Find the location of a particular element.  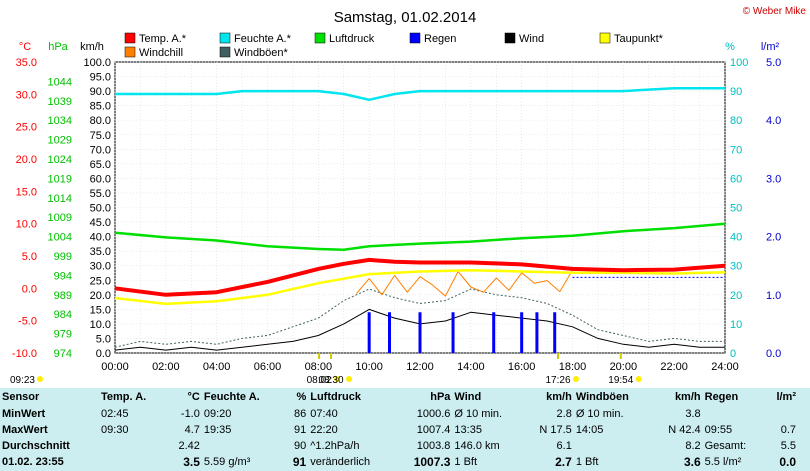

kmh-tick: 55.0 is located at coordinates (100, 194).